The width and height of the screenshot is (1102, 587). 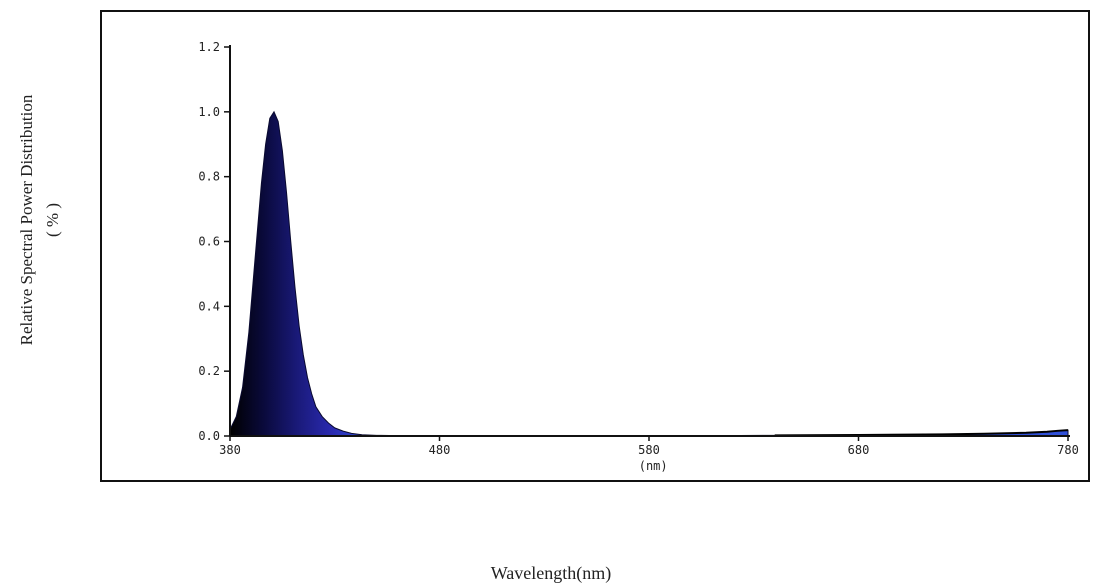 What do you see at coordinates (921, 433) in the screenshot?
I see `spectrum-tail-line` at bounding box center [921, 433].